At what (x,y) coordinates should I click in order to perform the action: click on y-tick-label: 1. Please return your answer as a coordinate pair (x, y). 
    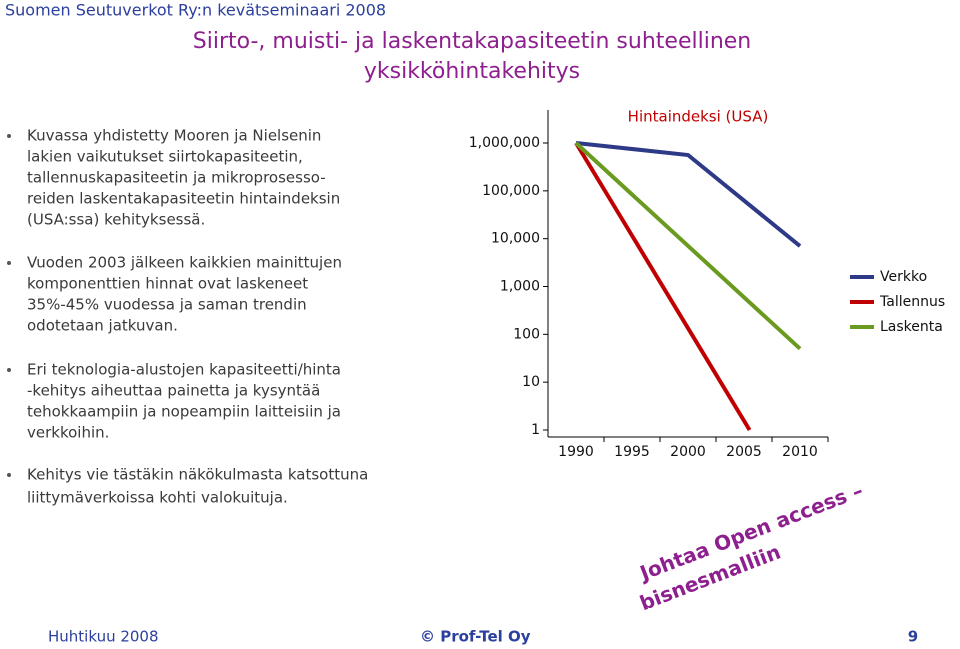
    Looking at the image, I should click on (535, 430).